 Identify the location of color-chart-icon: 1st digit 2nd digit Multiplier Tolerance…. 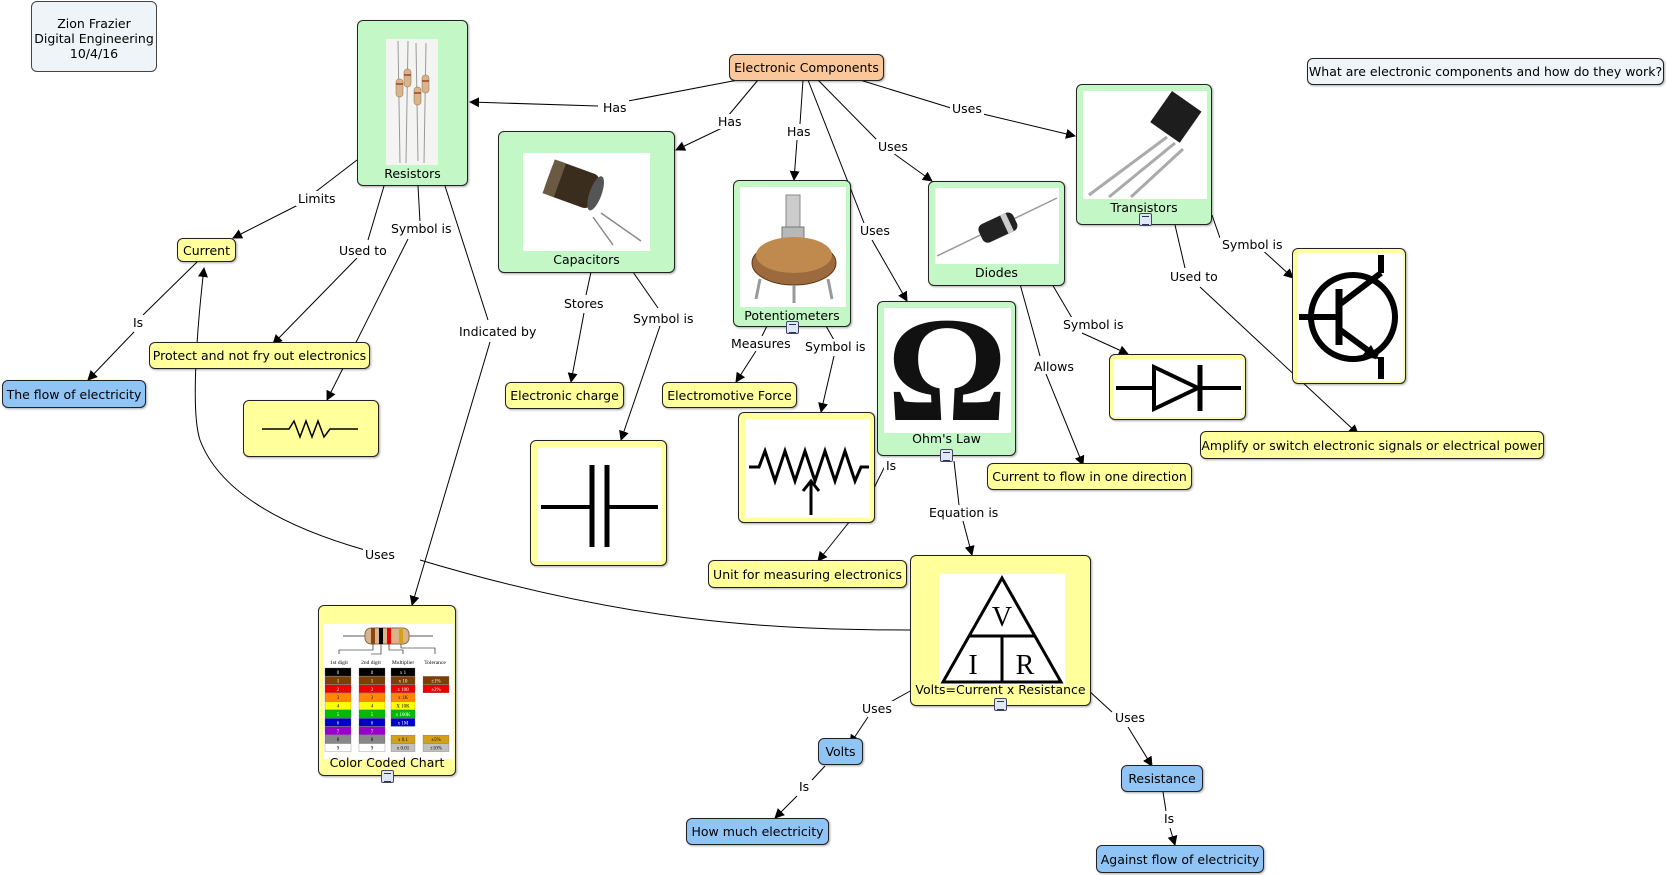
(387, 689).